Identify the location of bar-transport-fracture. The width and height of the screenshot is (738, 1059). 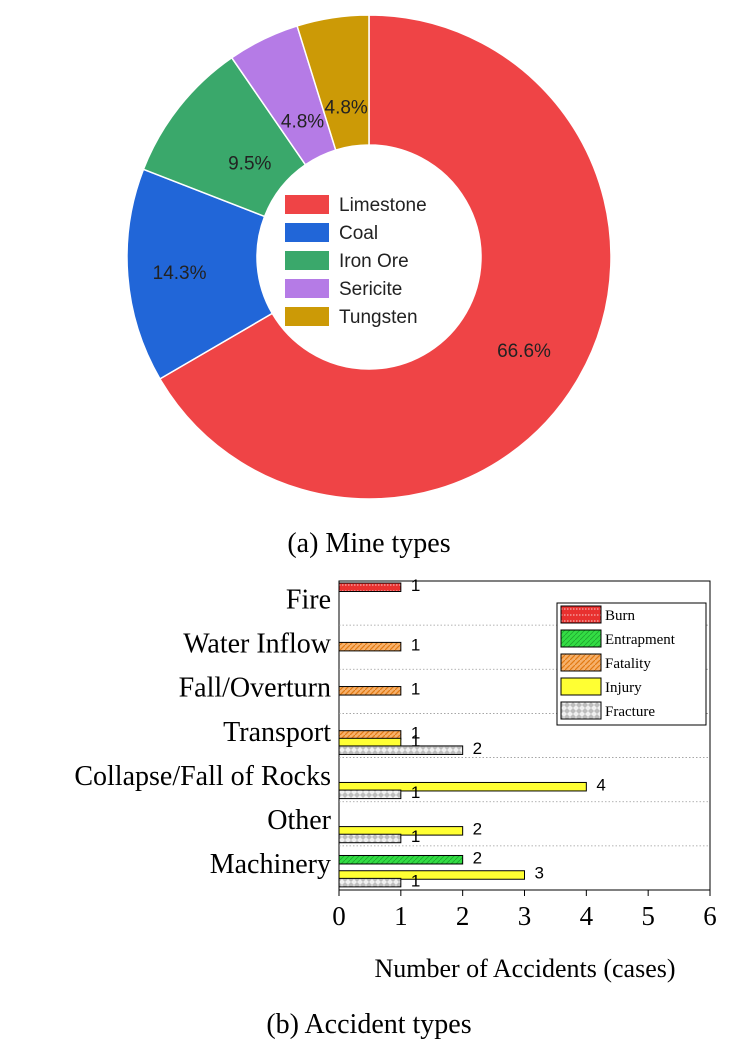
(401, 750).